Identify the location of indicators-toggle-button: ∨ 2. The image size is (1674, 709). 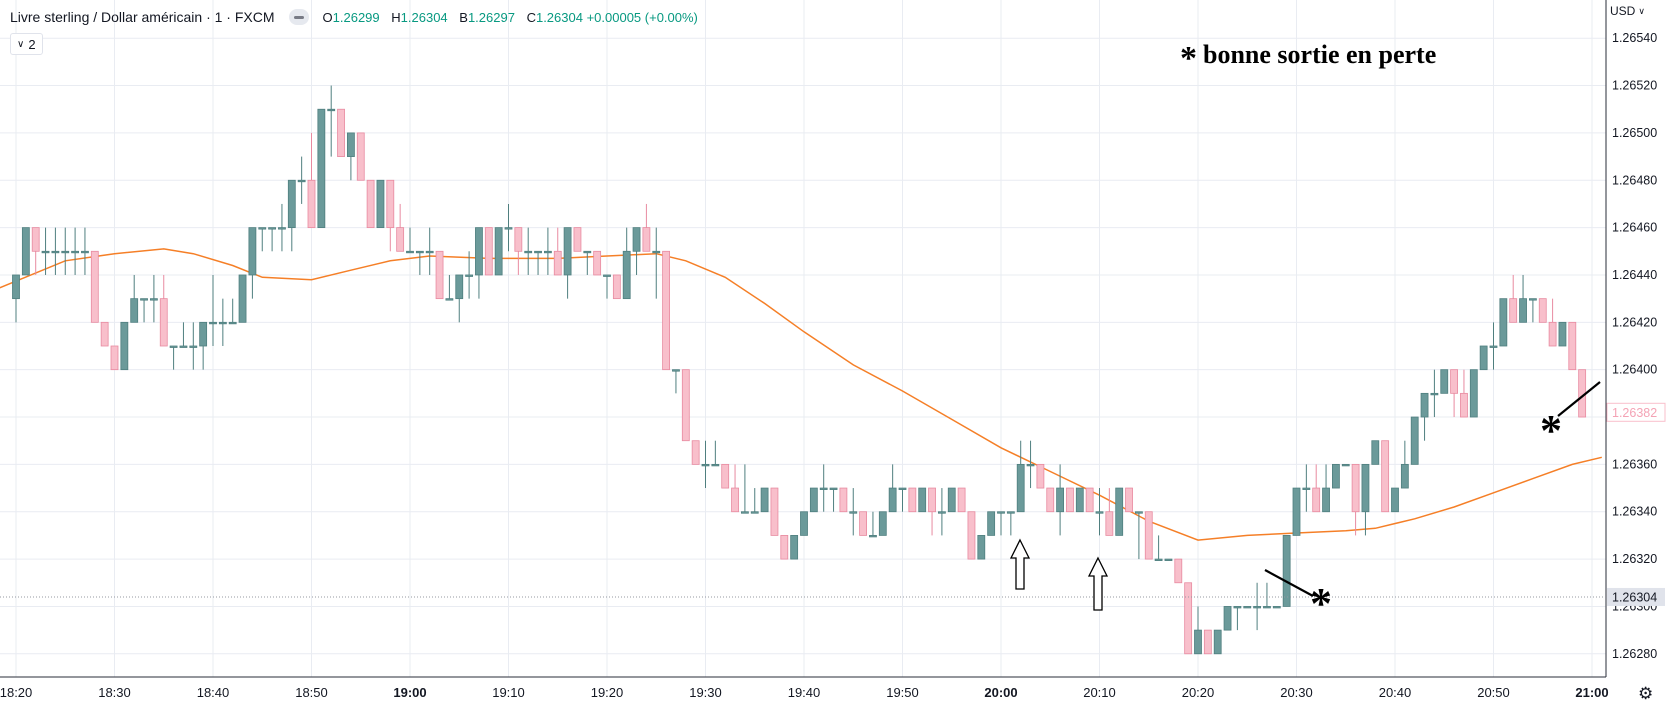
(26, 44).